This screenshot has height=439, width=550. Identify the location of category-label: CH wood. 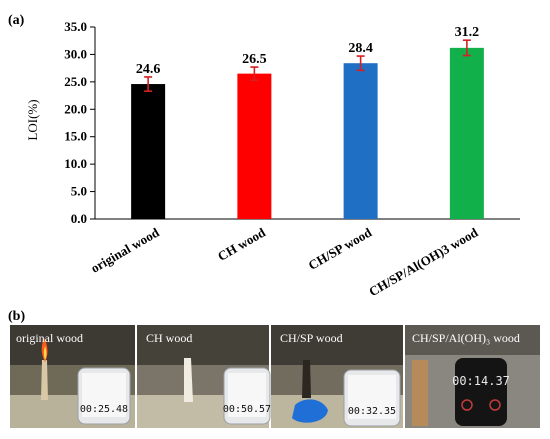
(242, 244).